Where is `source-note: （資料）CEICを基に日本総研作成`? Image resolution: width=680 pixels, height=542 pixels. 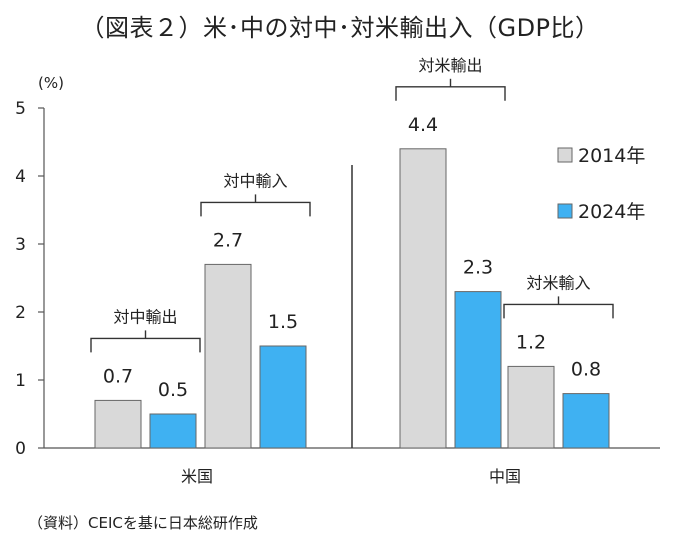 source-note: （資料）CEICを基に日本総研作成 is located at coordinates (143, 523).